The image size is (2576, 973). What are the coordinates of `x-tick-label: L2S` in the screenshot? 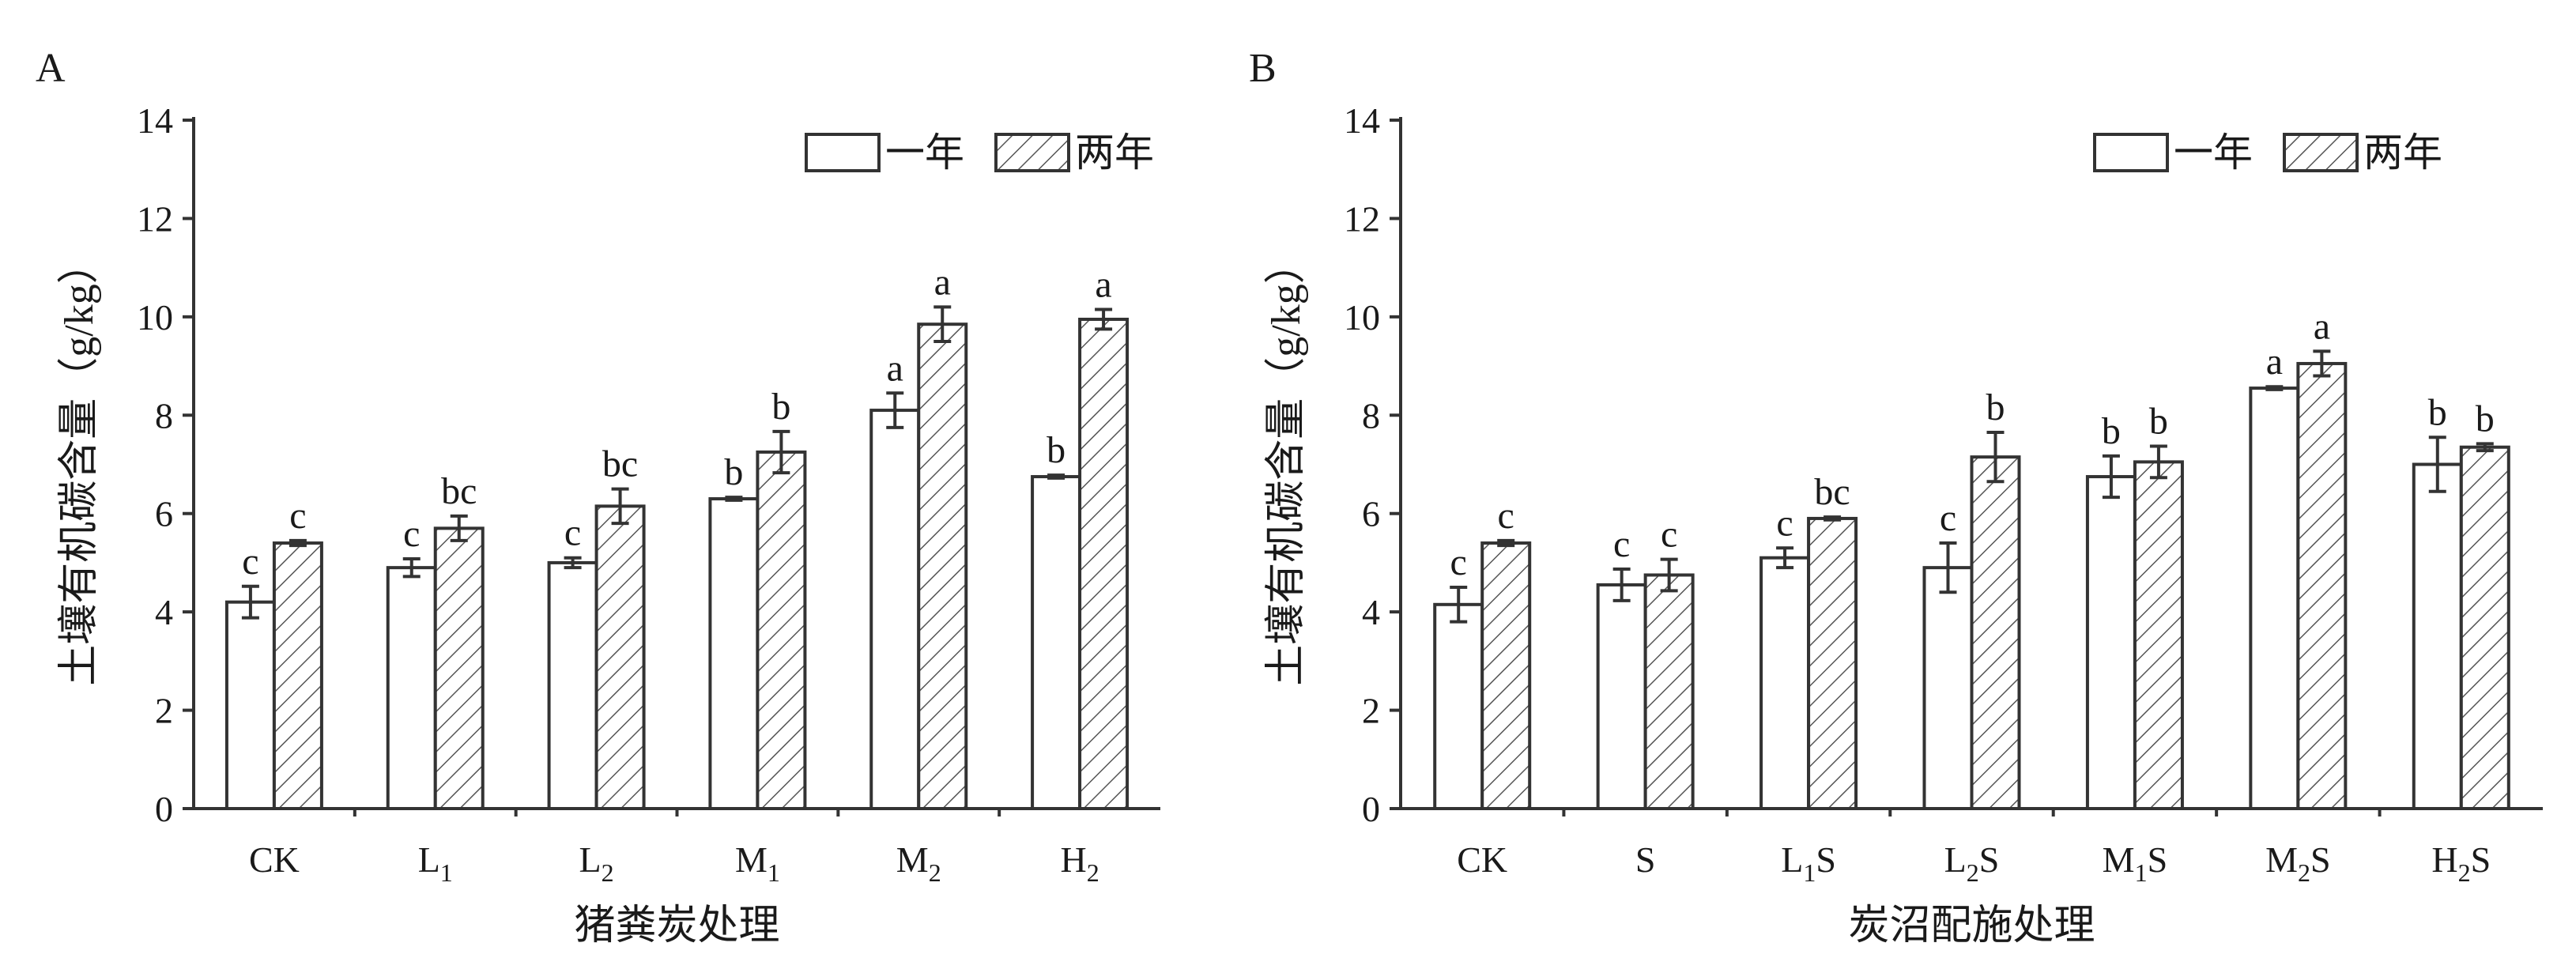 It's located at (1972, 863).